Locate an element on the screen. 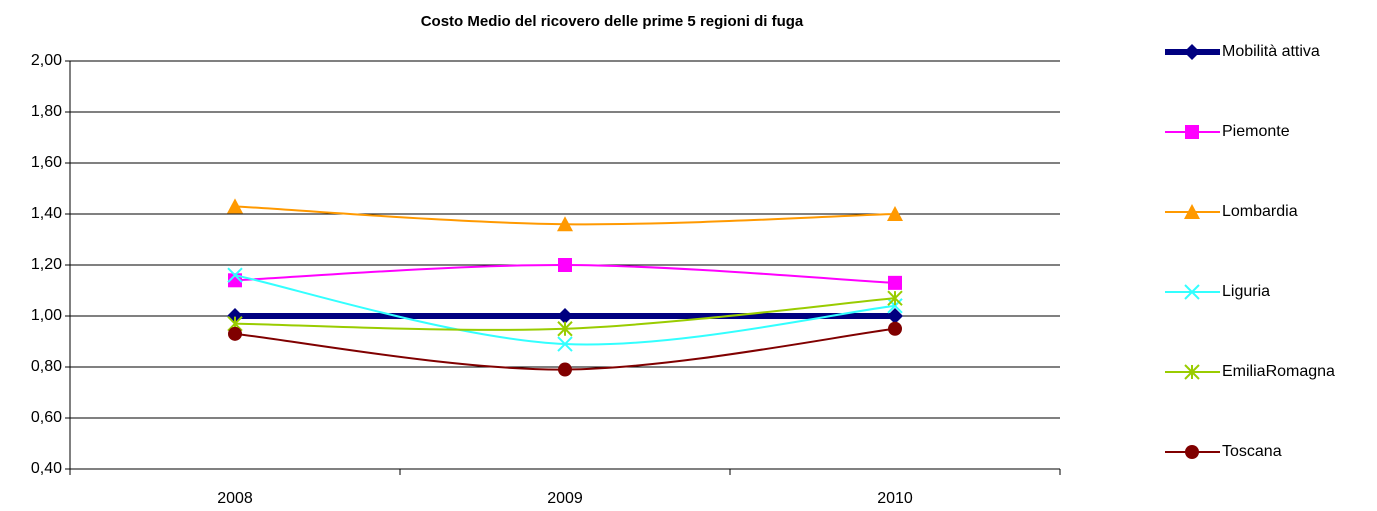 This screenshot has width=1377, height=511. x-tick-label: 2009 is located at coordinates (565, 498).